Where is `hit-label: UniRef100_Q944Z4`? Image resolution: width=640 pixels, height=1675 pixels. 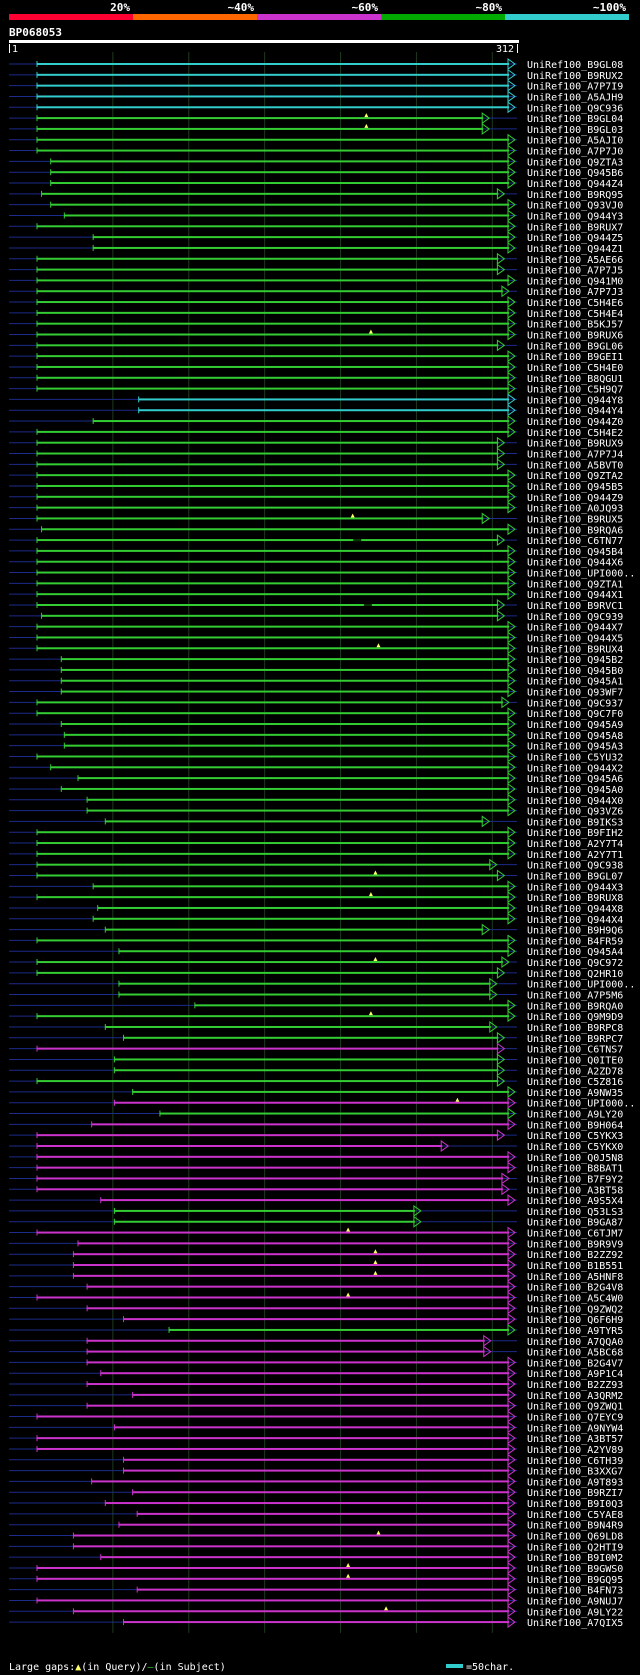 hit-label: UniRef100_Q944Z4 is located at coordinates (575, 184).